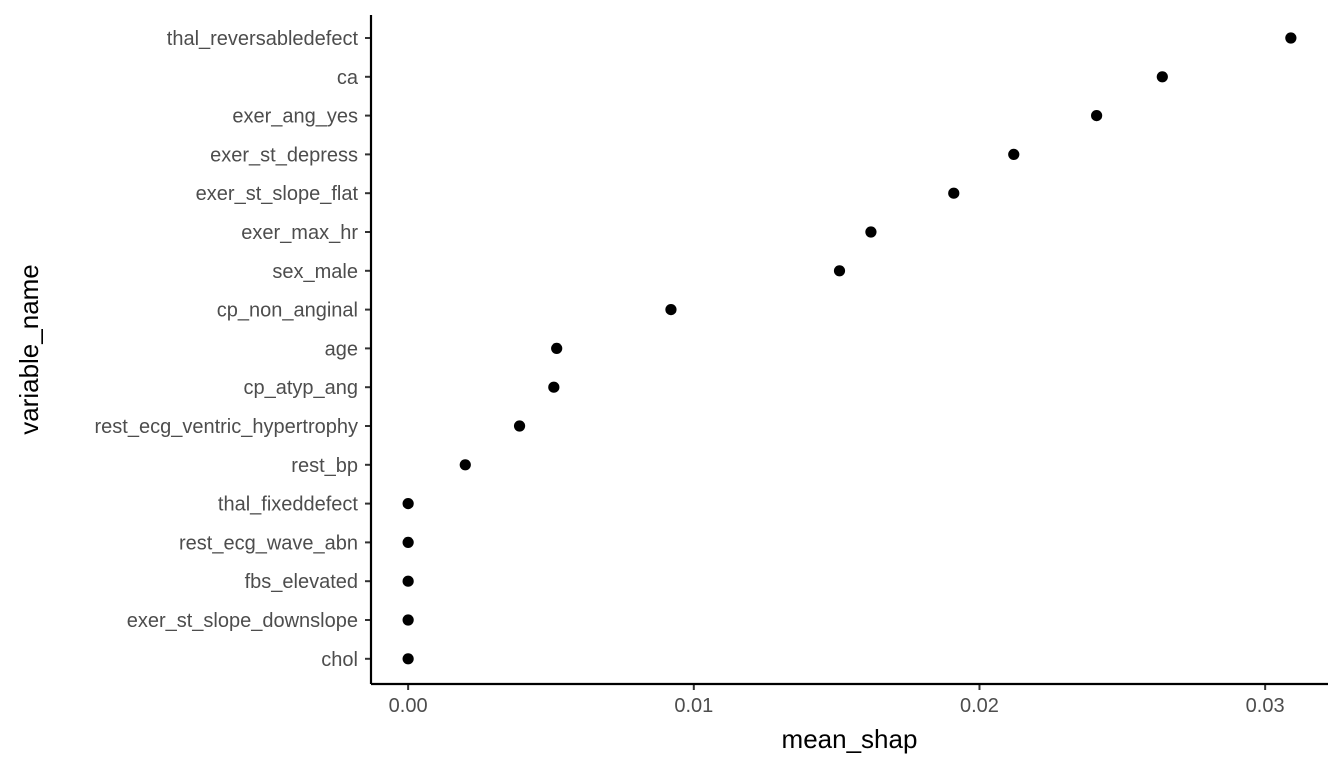 This screenshot has width=1344, height=768. Describe the element at coordinates (850, 739) in the screenshot. I see `x-axis-title: mean_shap` at that location.